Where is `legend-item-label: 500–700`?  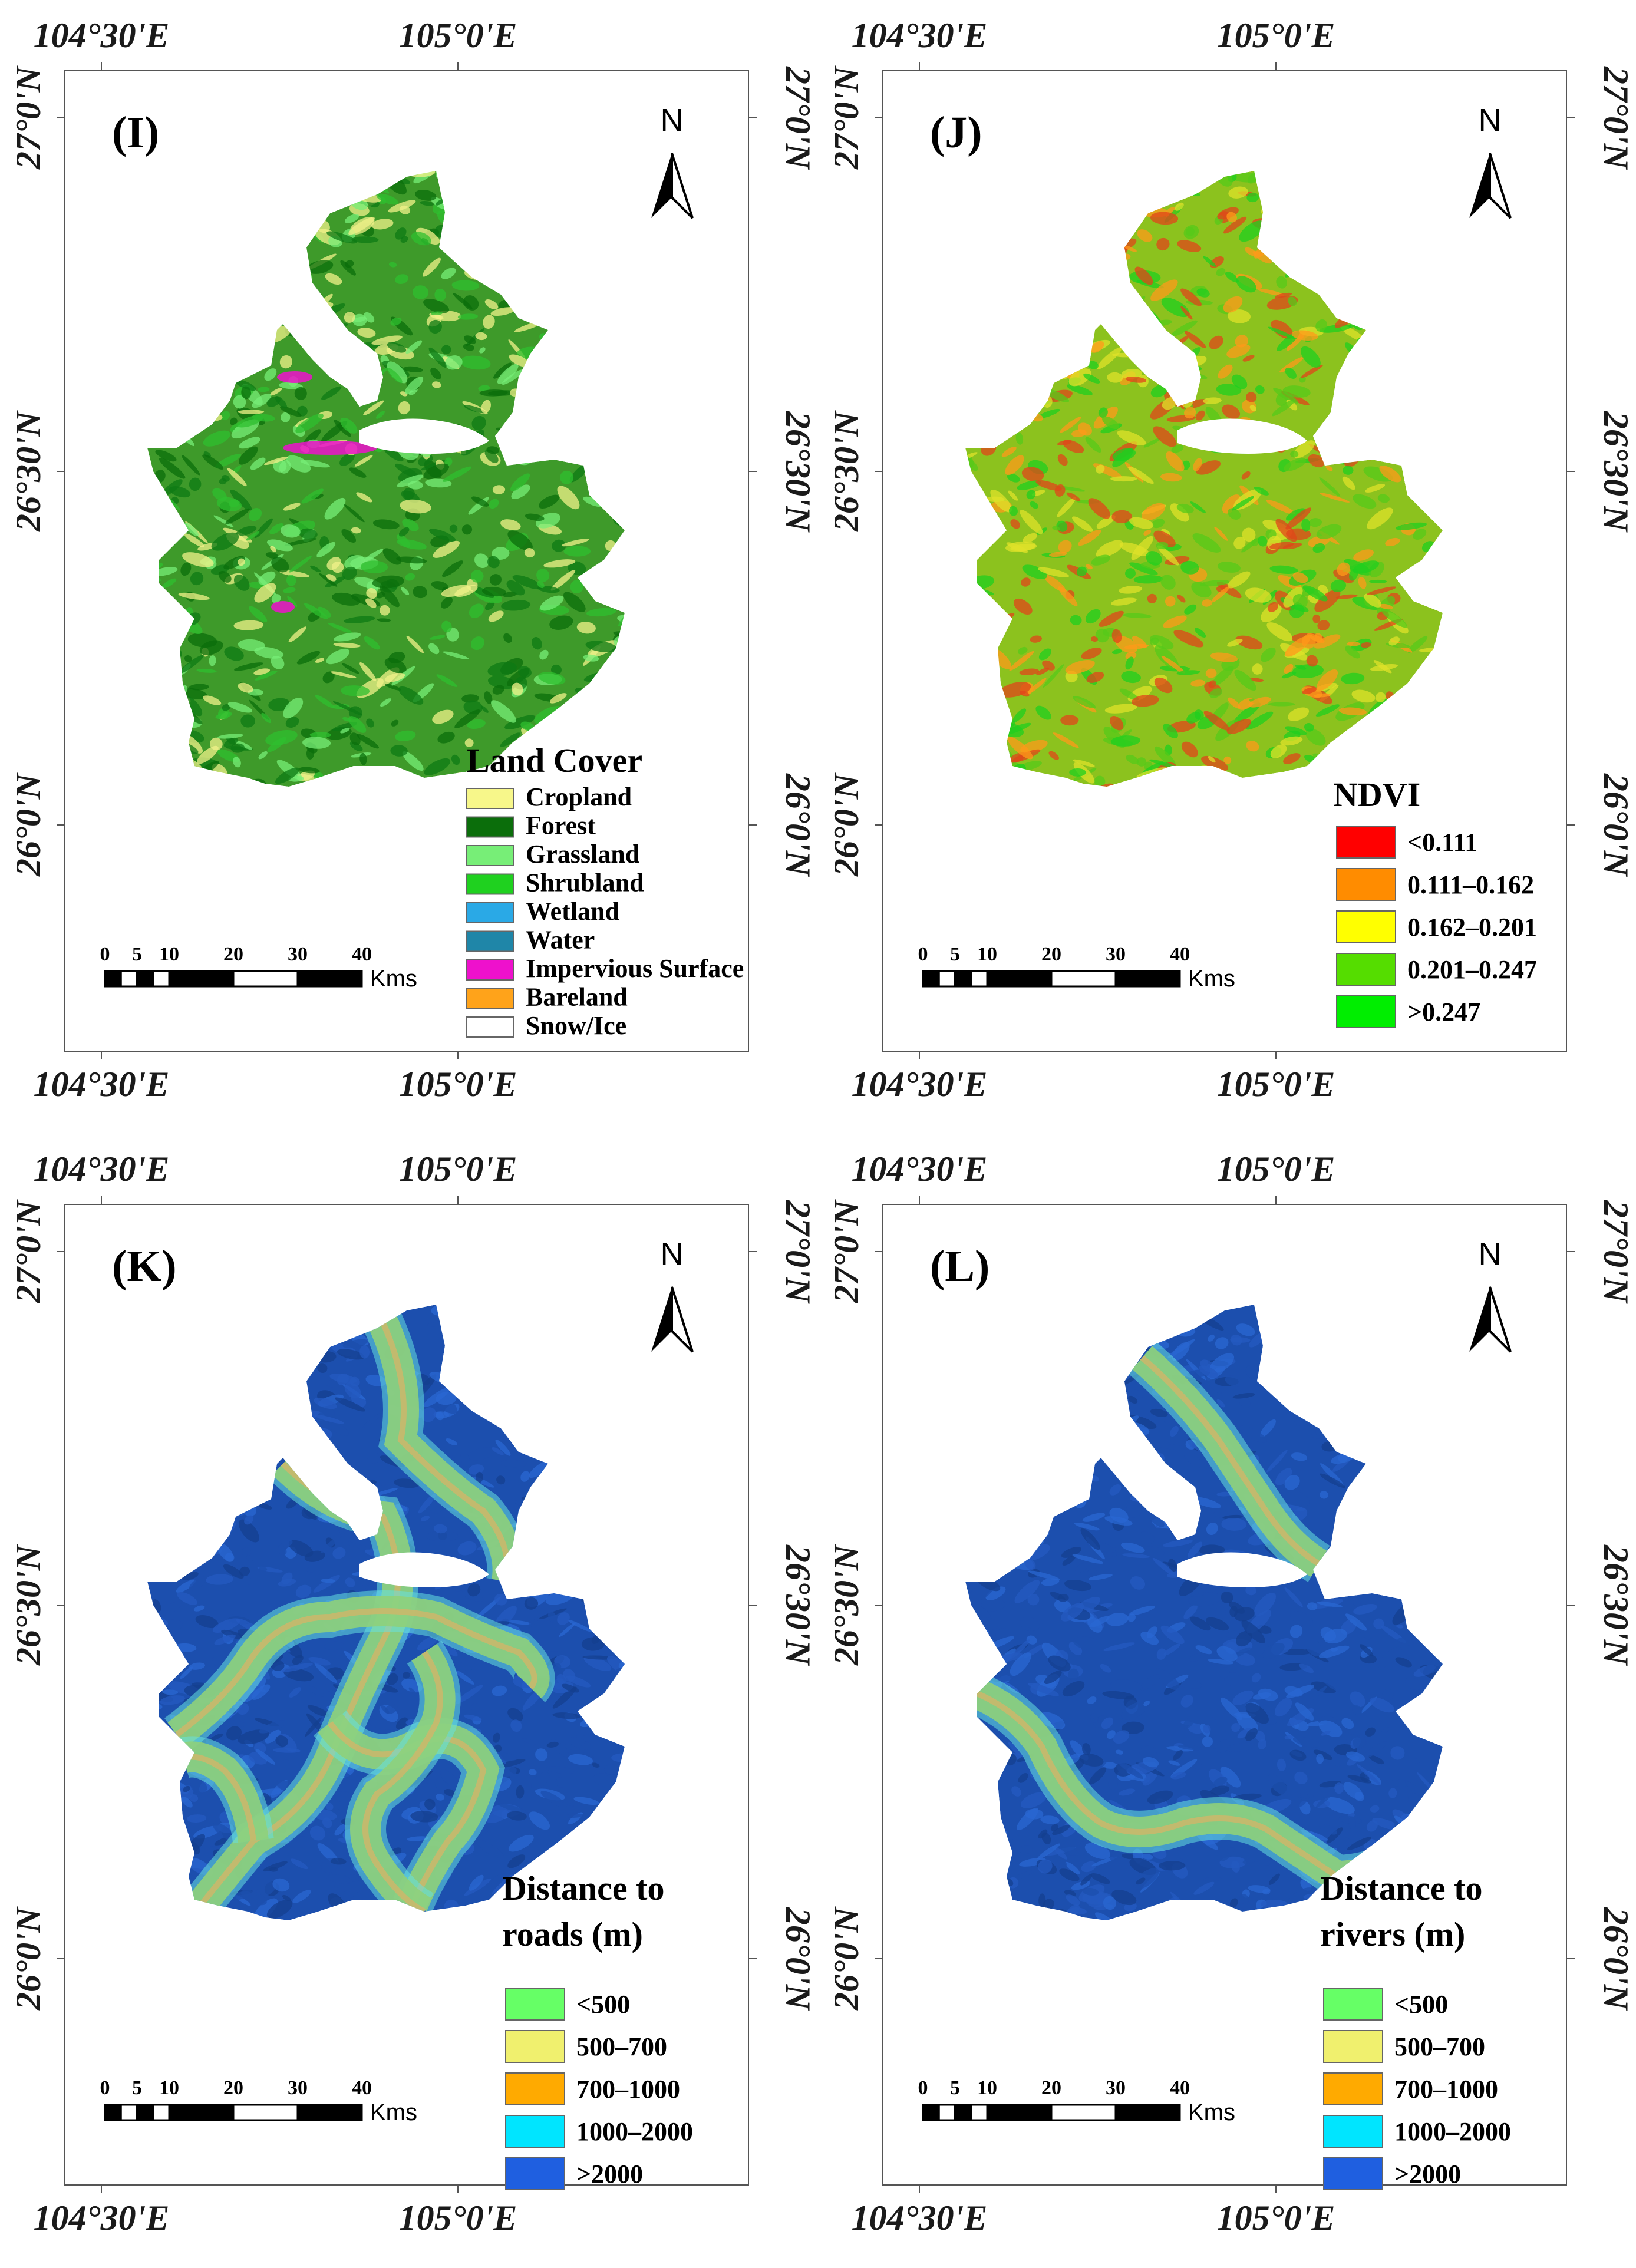
legend-item-label: 500–700 is located at coordinates (1439, 2046).